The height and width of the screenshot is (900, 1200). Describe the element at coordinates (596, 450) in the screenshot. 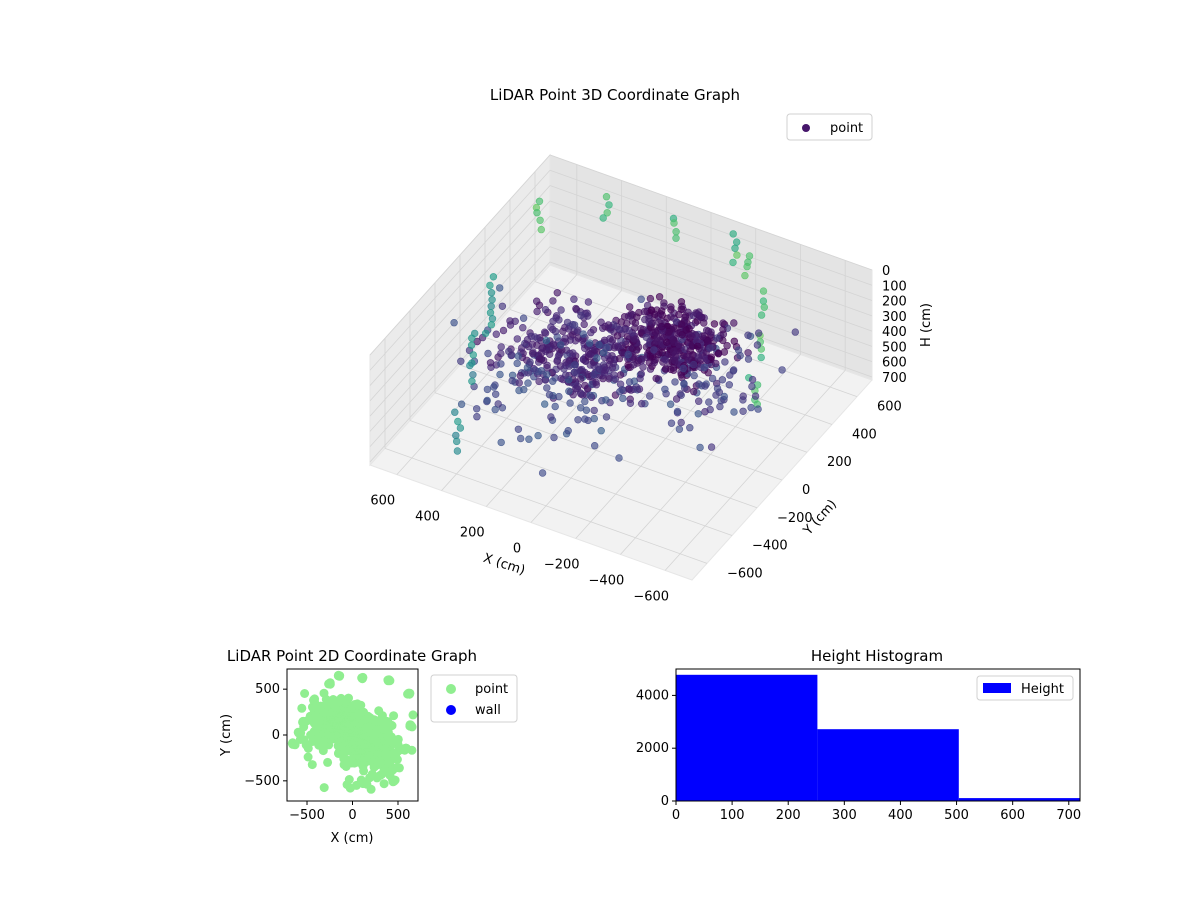

I see `grid-y-floor` at that location.